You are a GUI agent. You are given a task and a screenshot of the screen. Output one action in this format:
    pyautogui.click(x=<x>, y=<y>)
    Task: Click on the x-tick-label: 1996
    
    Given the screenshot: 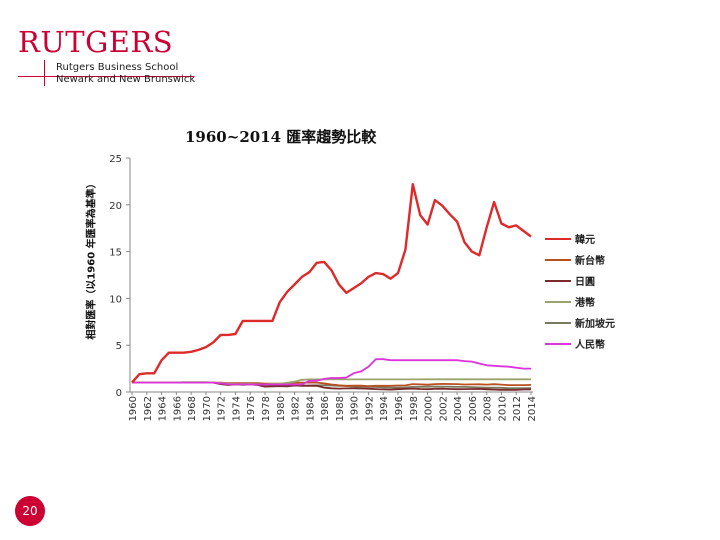 What is the action you would take?
    pyautogui.click(x=399, y=408)
    